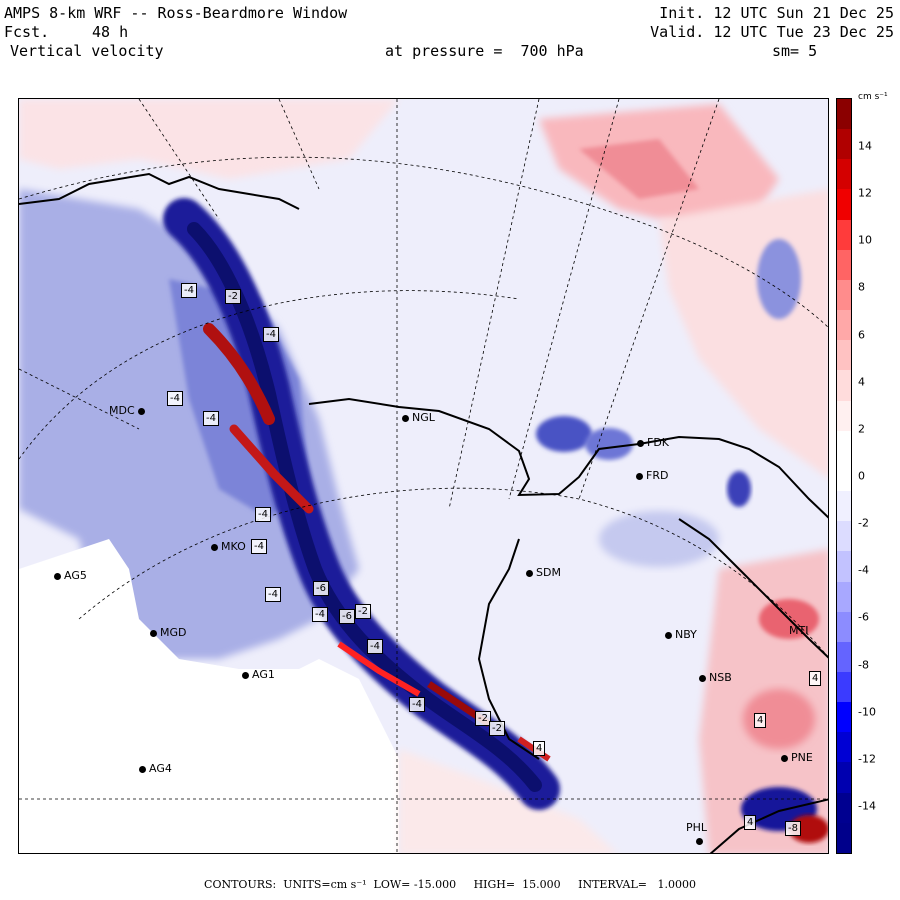  Describe the element at coordinates (863, 617) in the screenshot. I see `colorbar-tick-label: -6` at that location.